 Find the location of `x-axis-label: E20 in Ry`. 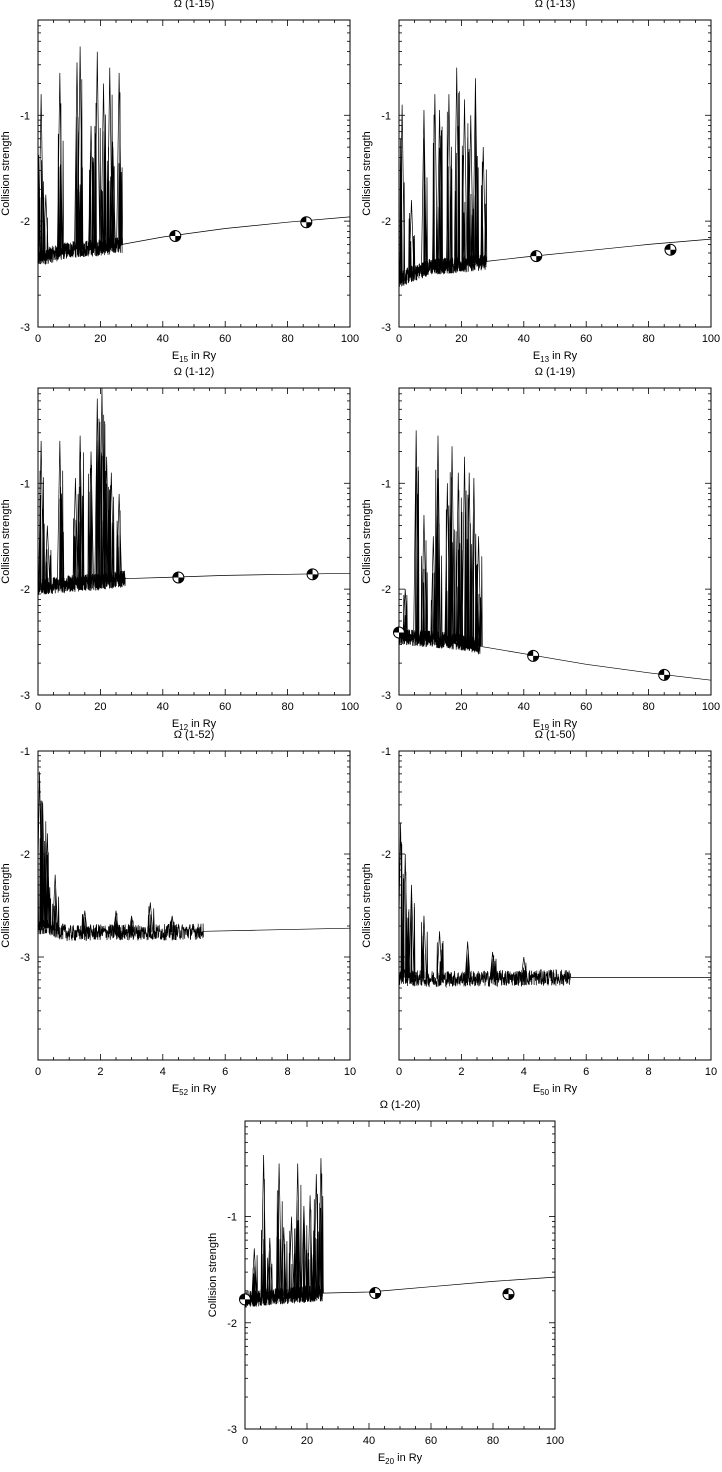

x-axis-label: E20 in Ry is located at coordinates (400, 1459).